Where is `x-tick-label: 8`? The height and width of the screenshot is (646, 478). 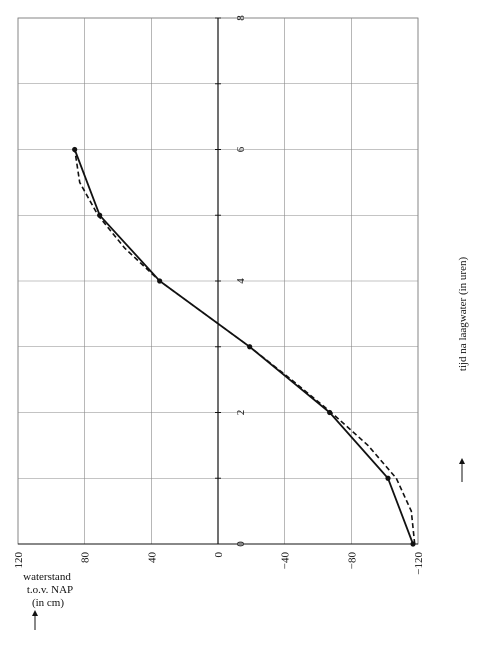
x-tick-label: 8 is located at coordinates (241, 18).